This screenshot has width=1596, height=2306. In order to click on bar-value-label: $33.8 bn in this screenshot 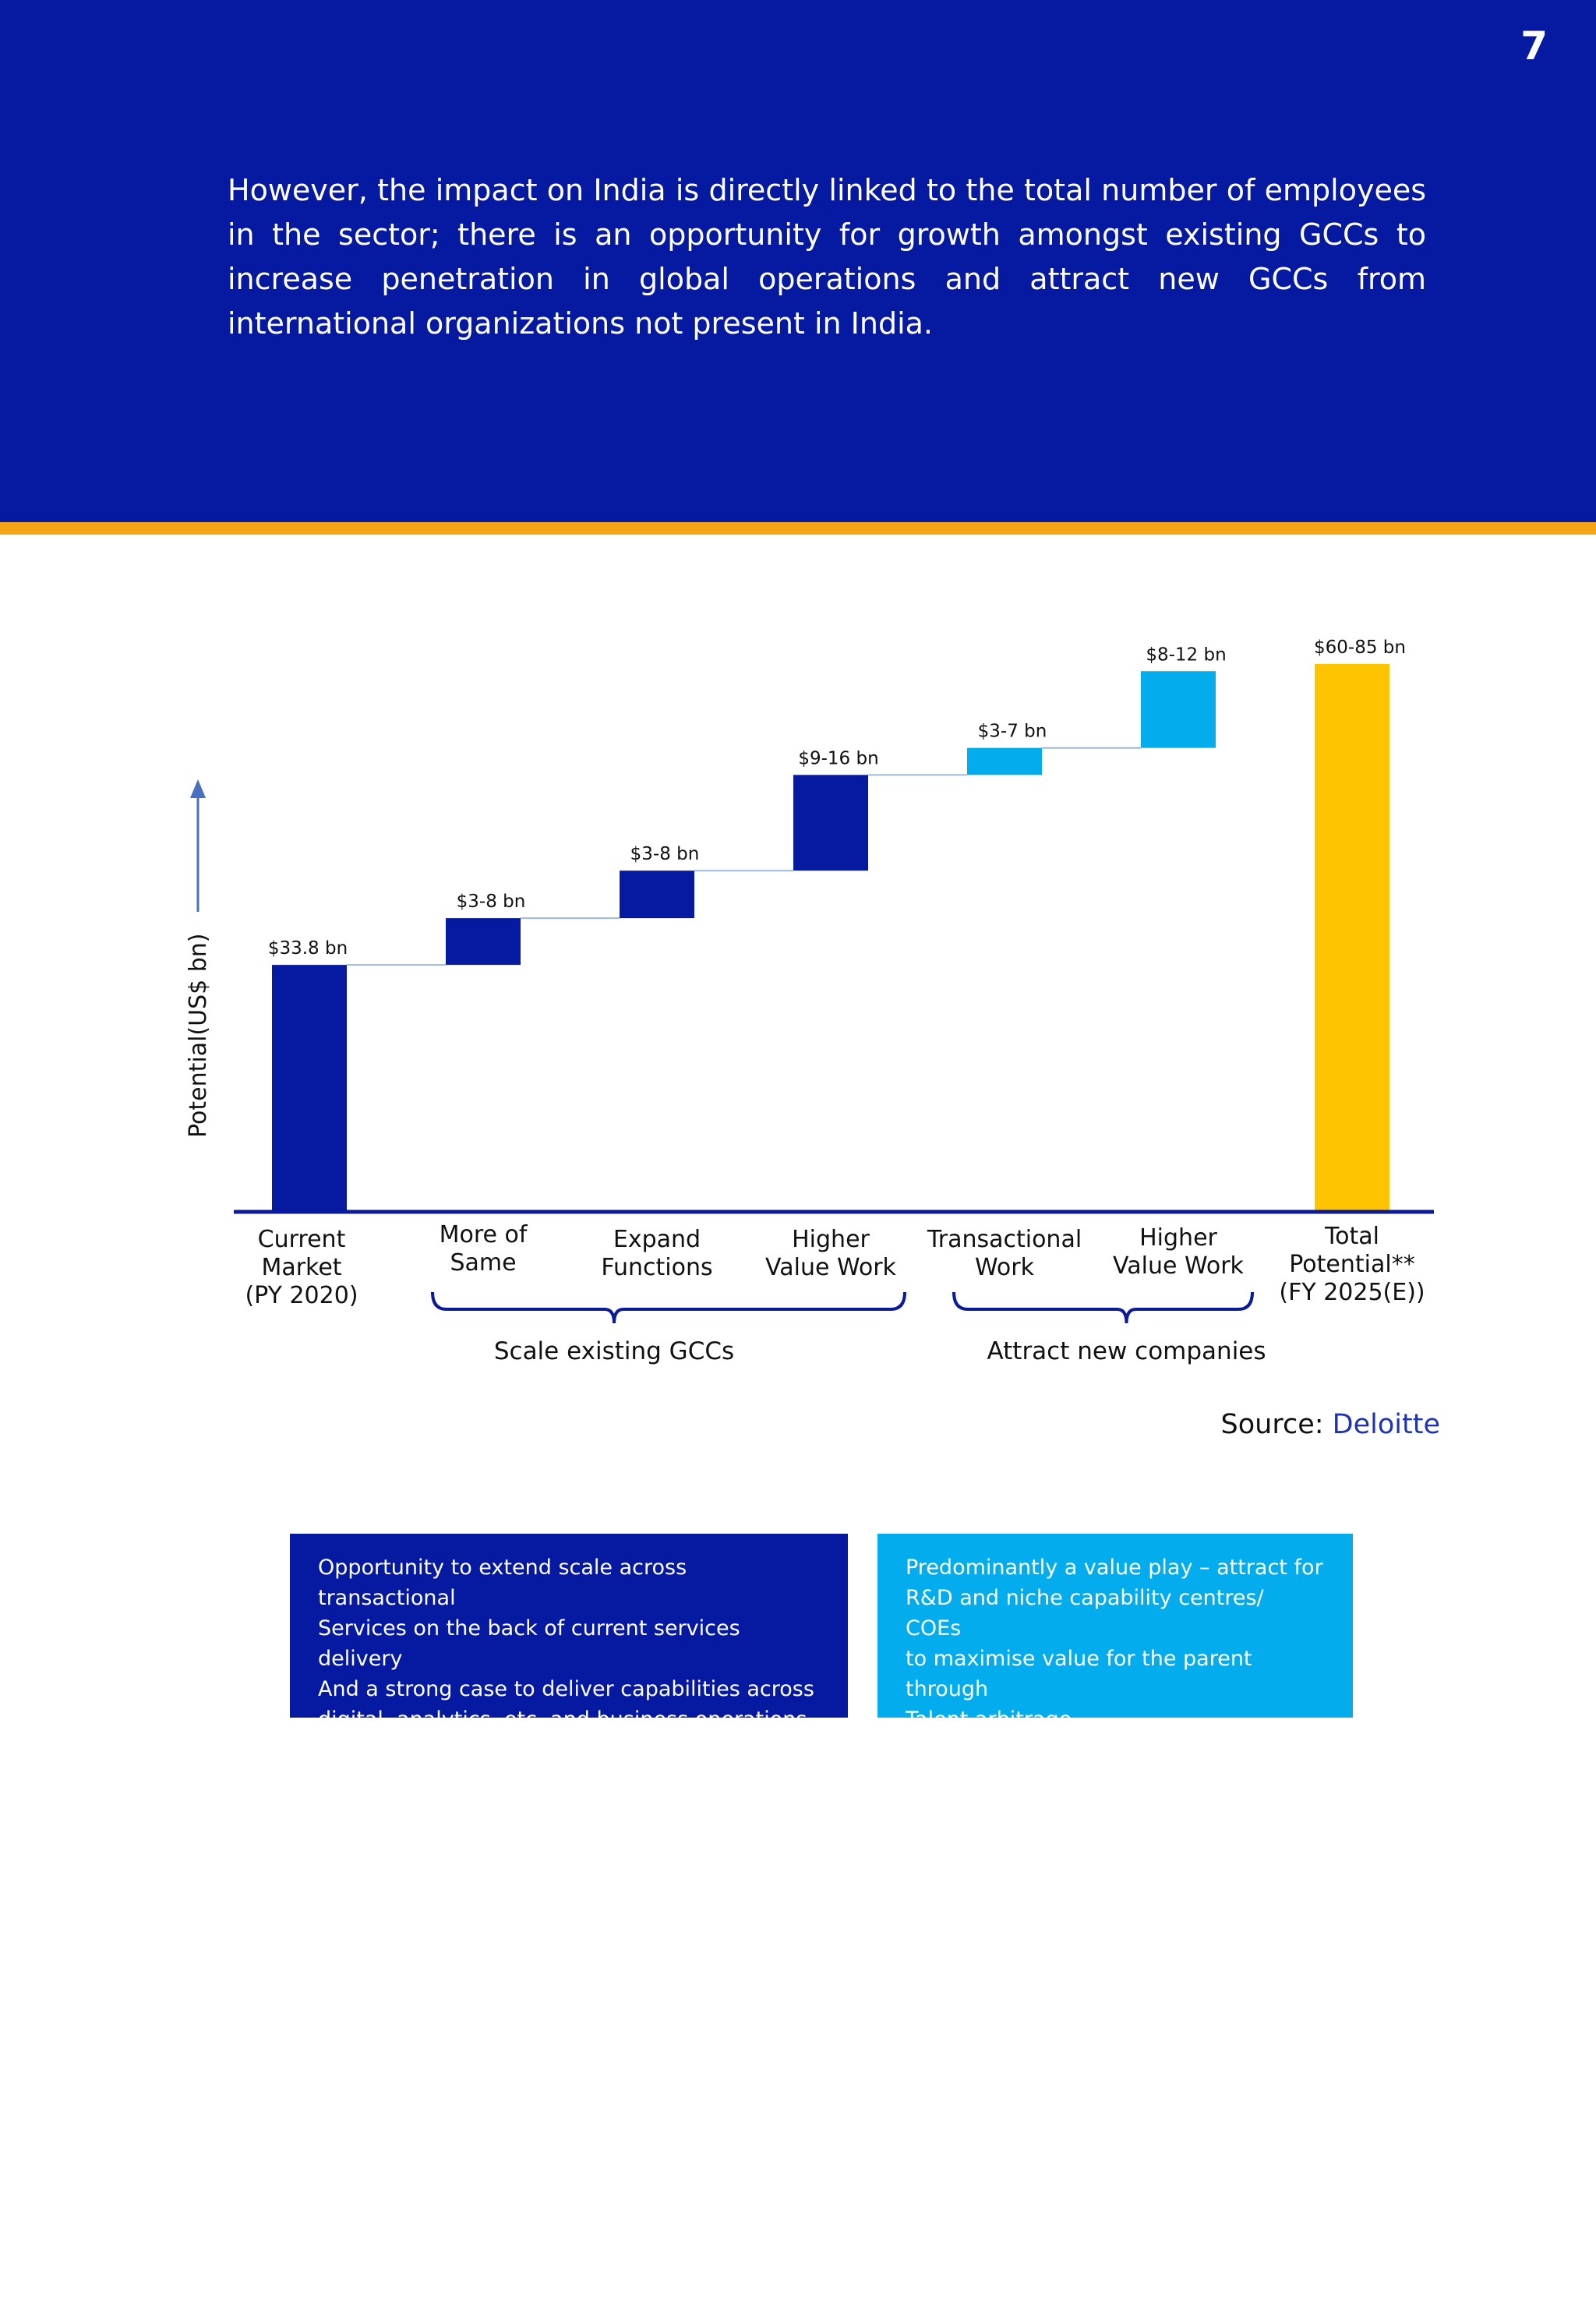, I will do `click(308, 948)`.